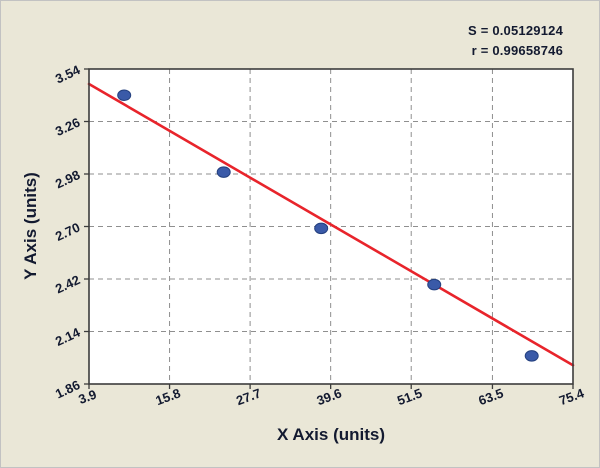 The height and width of the screenshot is (468, 600). I want to click on stat-s-value: S = 0.05129124, so click(515, 30).